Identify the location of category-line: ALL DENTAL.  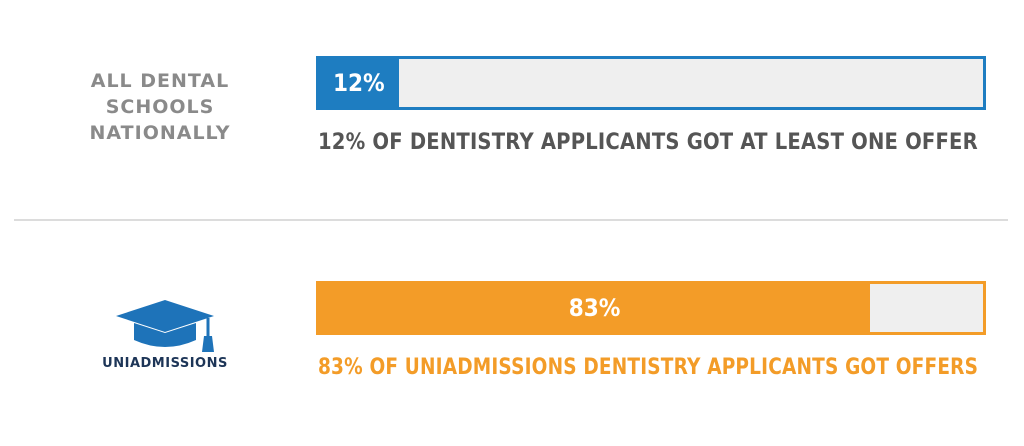
(160, 81).